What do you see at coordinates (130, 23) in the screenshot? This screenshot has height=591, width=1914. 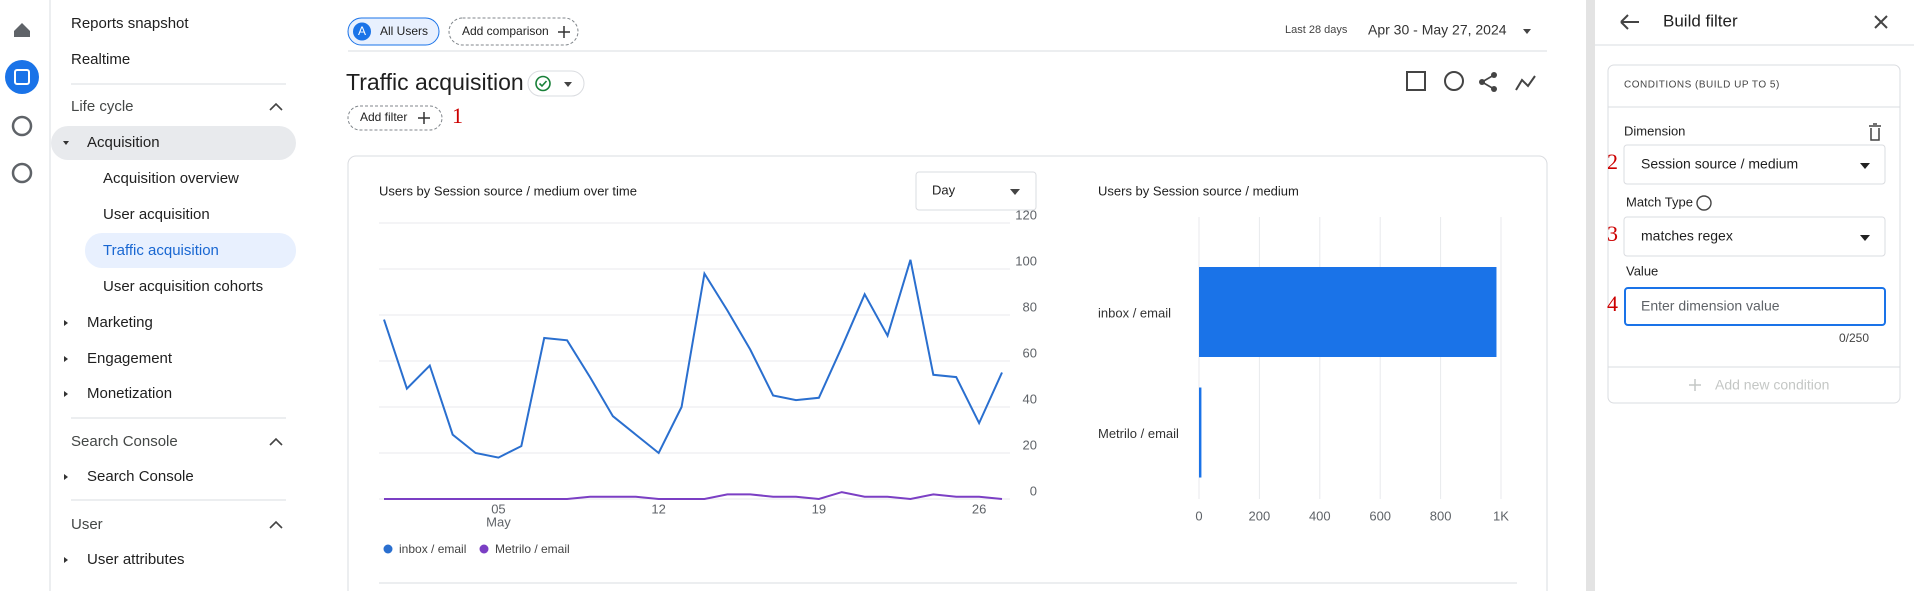 I see `nav-item: Reports snapshot` at bounding box center [130, 23].